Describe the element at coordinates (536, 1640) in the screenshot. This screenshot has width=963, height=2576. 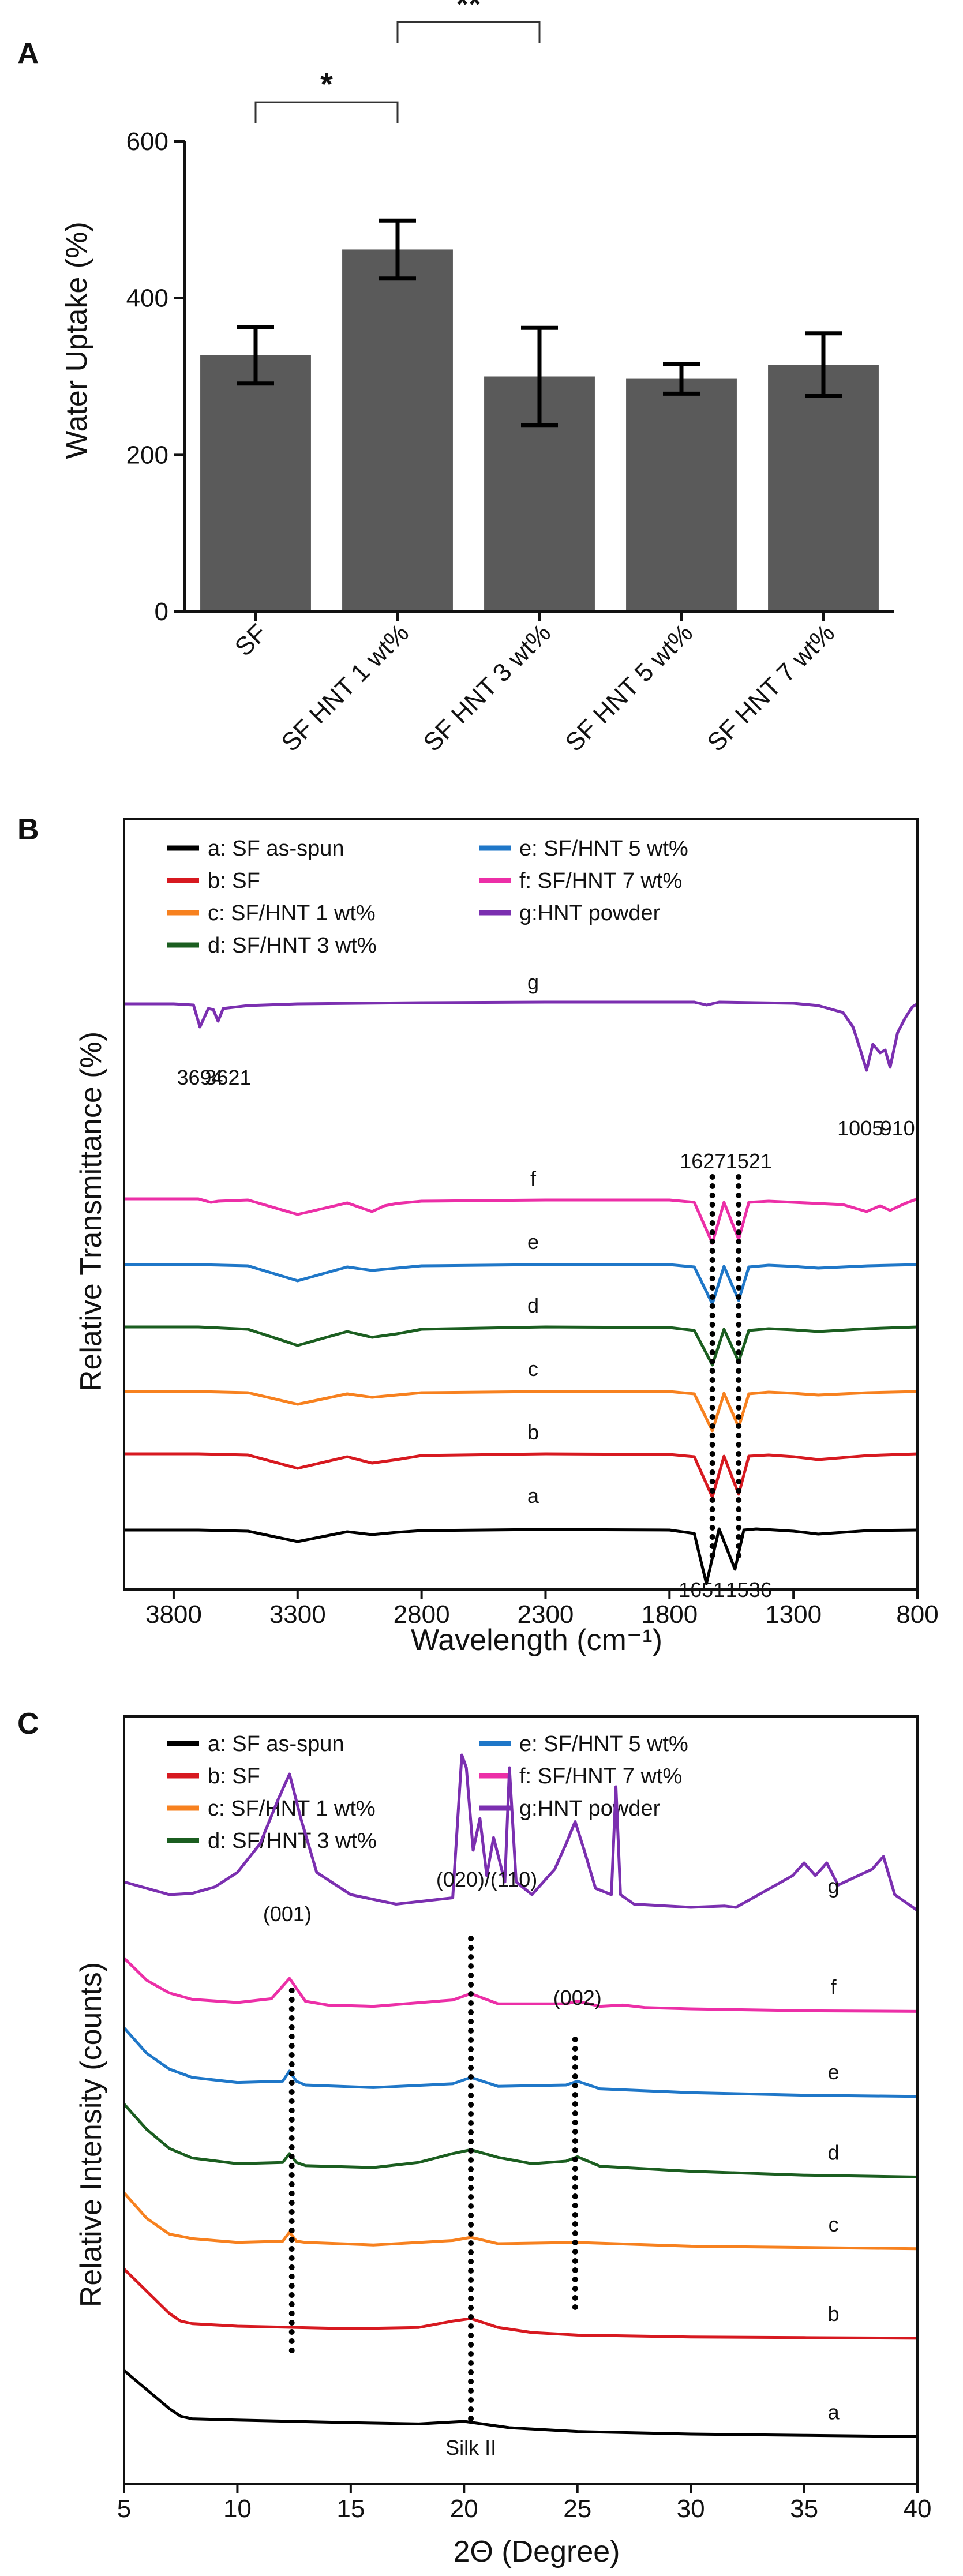
I see `panel-b-xlabel: Wavelength (cm⁻¹)` at that location.